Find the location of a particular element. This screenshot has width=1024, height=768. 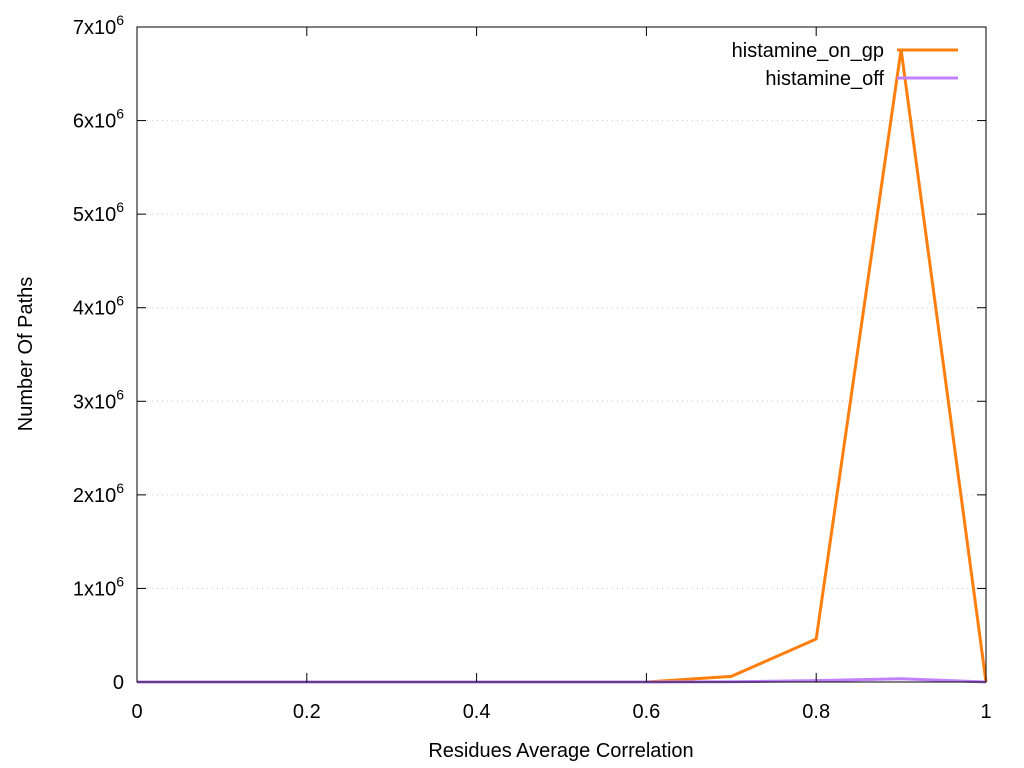

x-tick-labels: 0 0.2 0.4 0.6 0.8 1 is located at coordinates (561, 712).